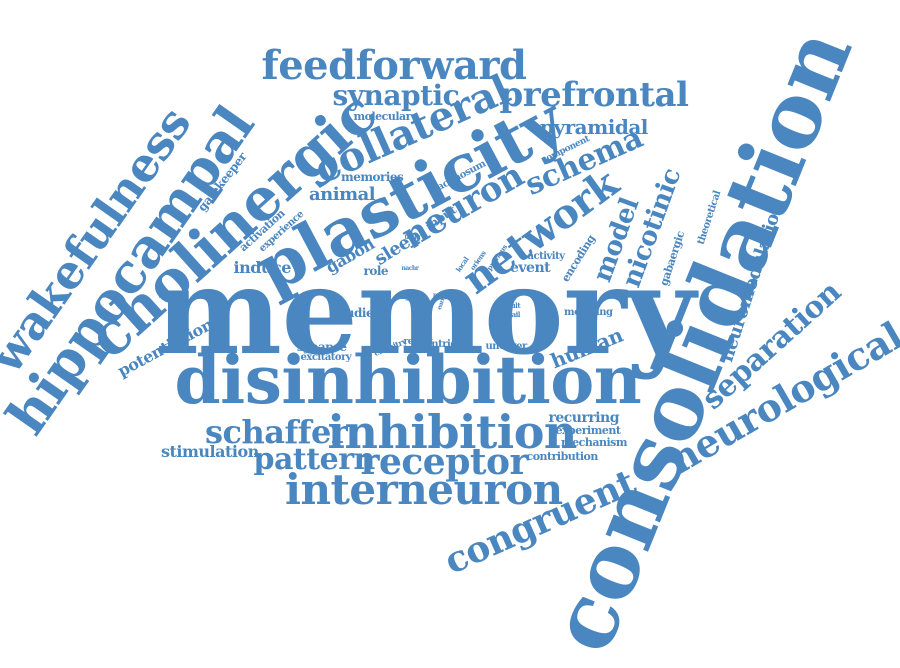  Describe the element at coordinates (394, 65) in the screenshot. I see `word-feedforward: feedforward` at that location.